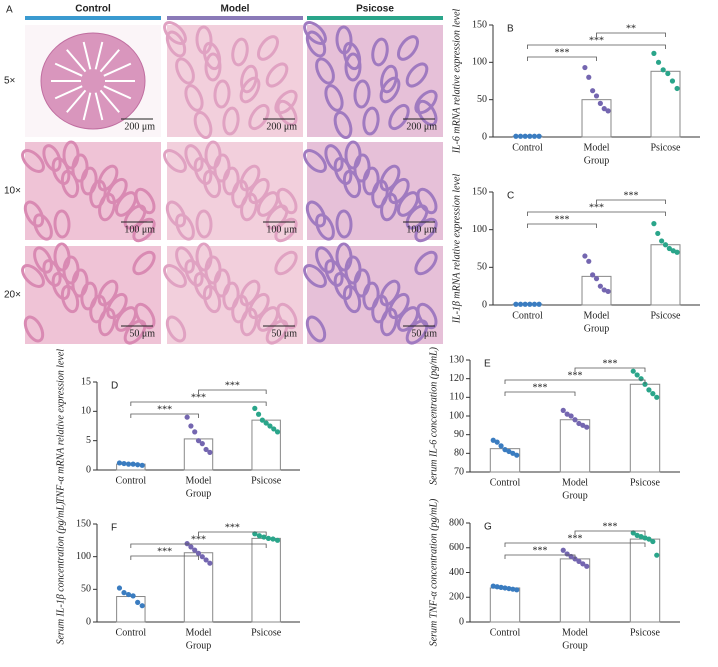  What do you see at coordinates (86, 411) in the screenshot?
I see `y-tick-label: 10` at bounding box center [86, 411].